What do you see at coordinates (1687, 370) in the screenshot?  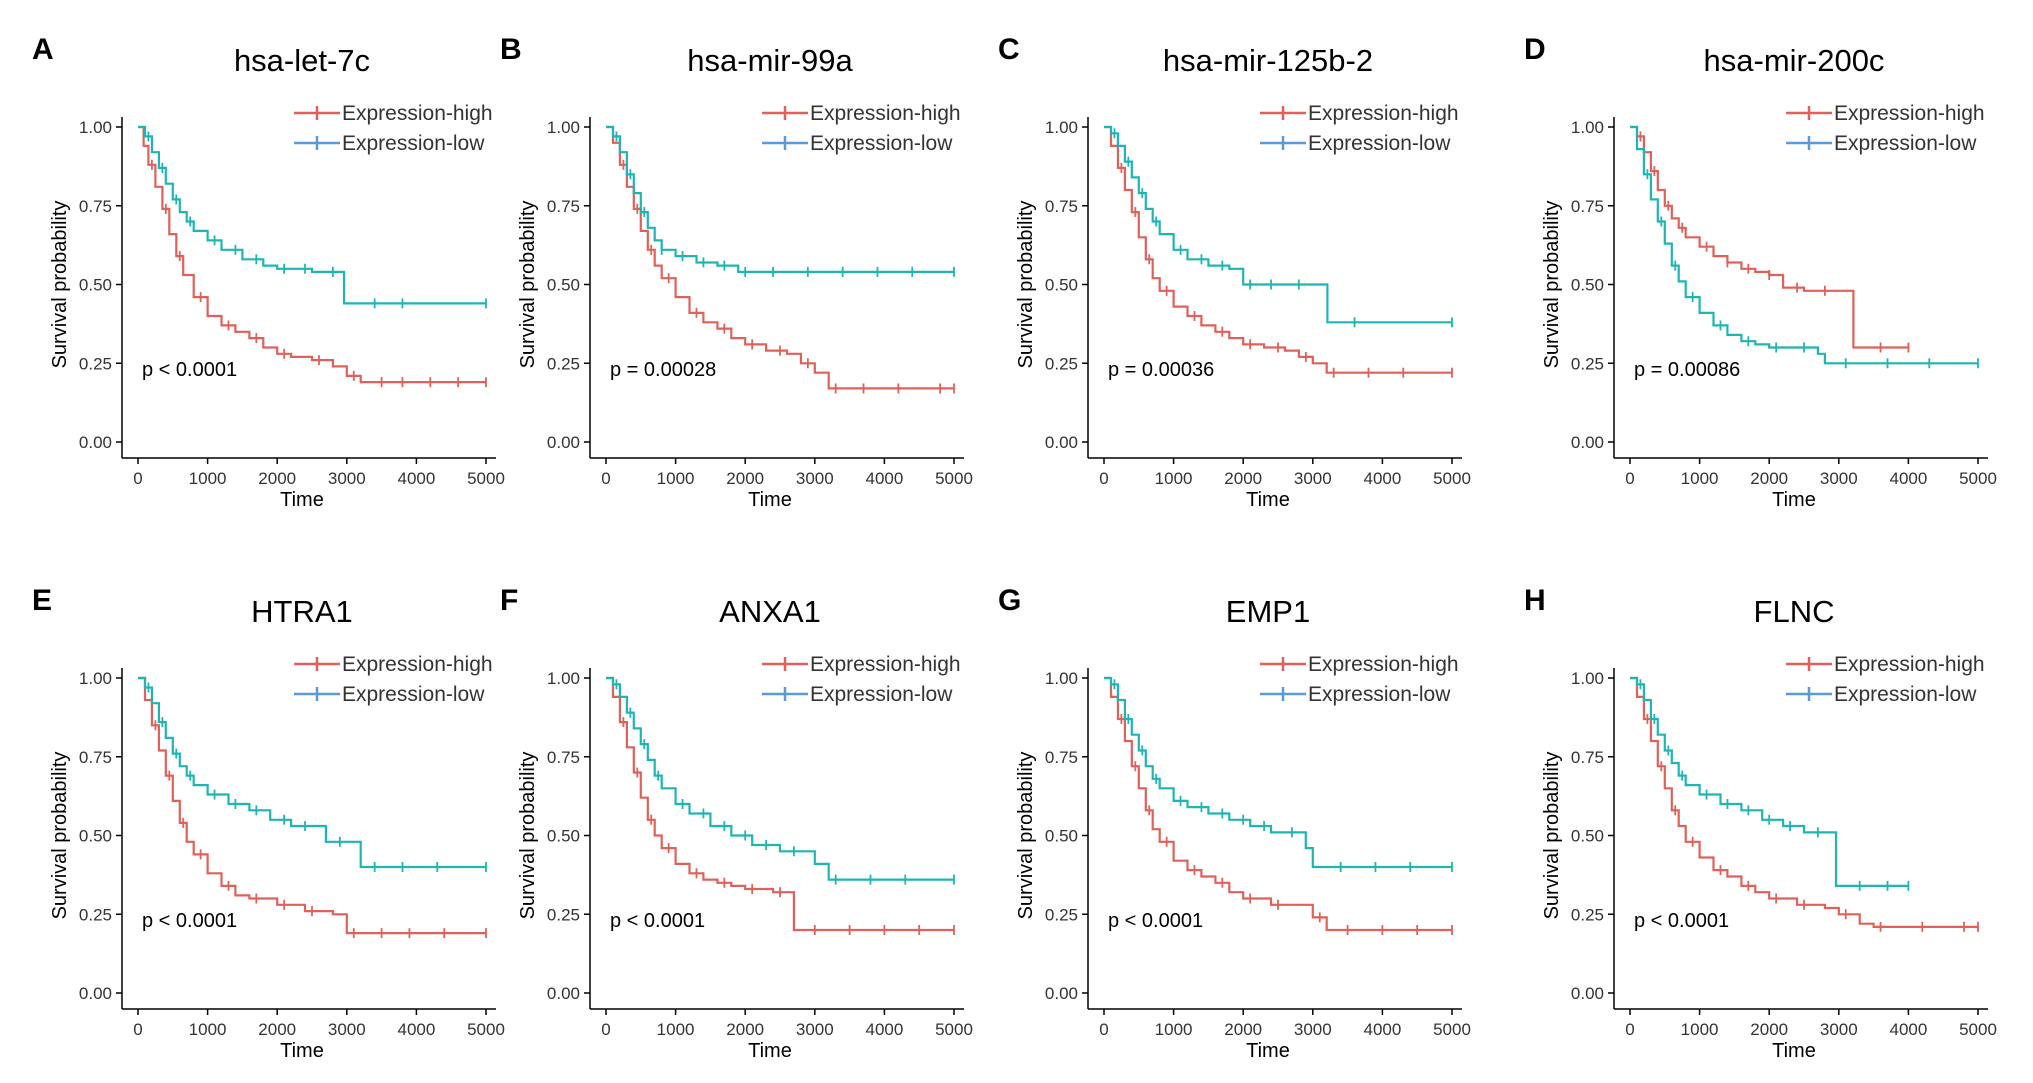 I see `p-value-label: p = 0.00086` at bounding box center [1687, 370].